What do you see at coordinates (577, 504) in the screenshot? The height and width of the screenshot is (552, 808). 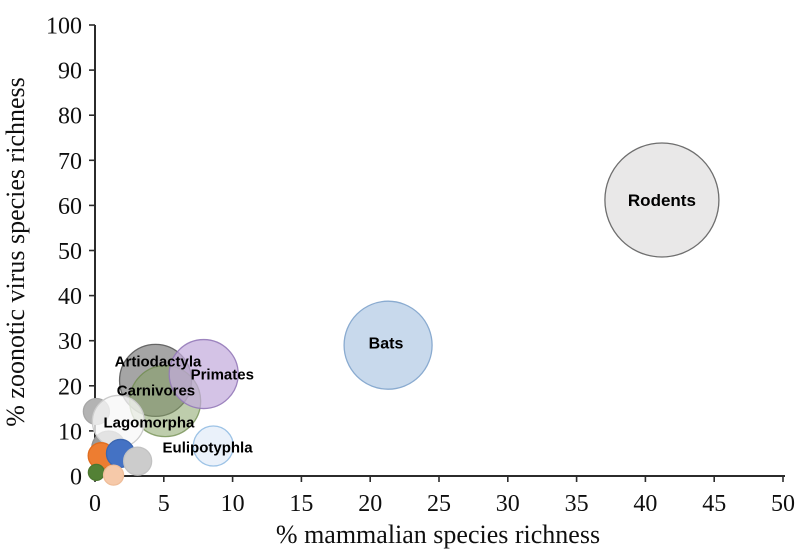 I see `x-tick-label: 35` at bounding box center [577, 504].